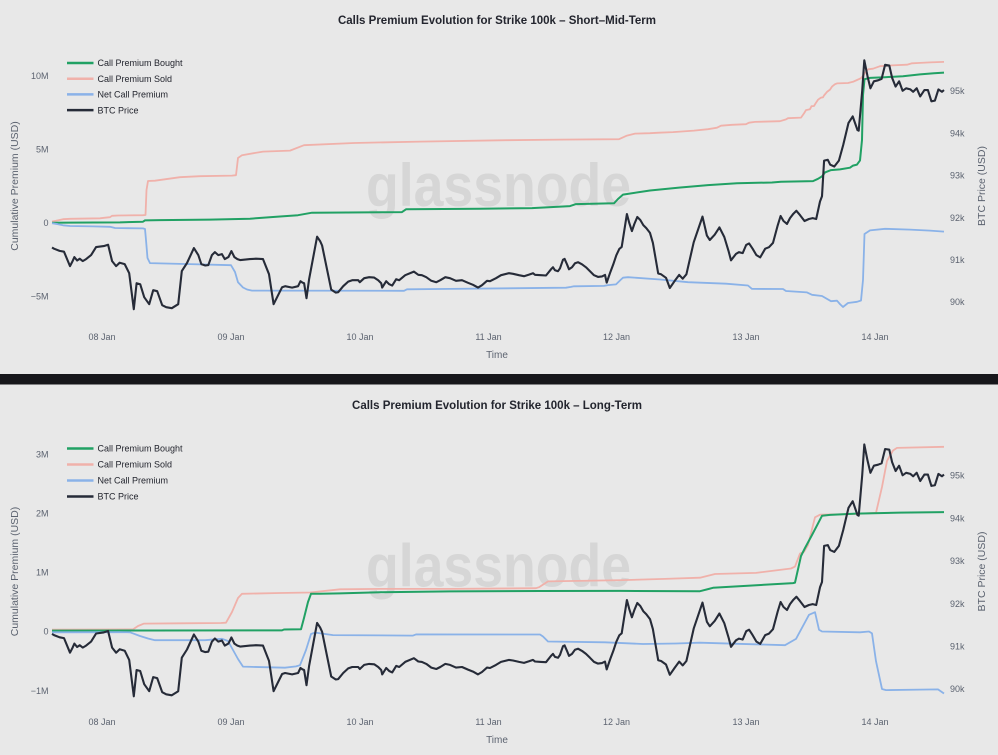 The image size is (998, 755). I want to click on svg-text: 2M, so click(42, 514).